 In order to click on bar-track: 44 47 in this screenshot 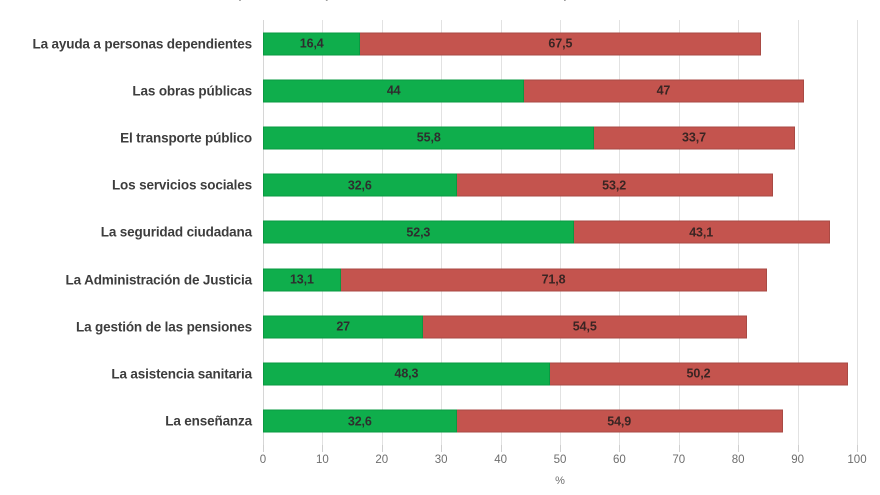, I will do `click(533, 91)`.